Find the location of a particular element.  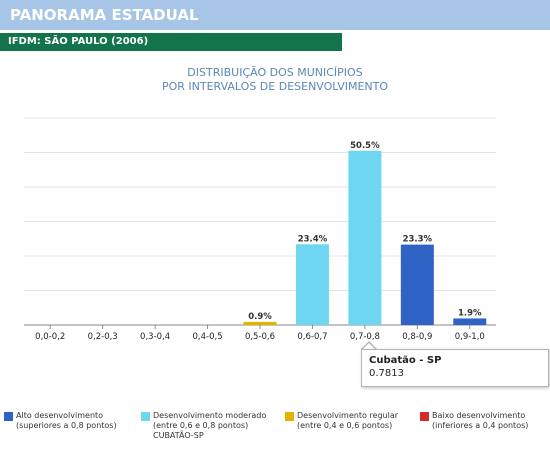

legend-label-moderado: Desenvolvimento moderado is located at coordinates (210, 415).